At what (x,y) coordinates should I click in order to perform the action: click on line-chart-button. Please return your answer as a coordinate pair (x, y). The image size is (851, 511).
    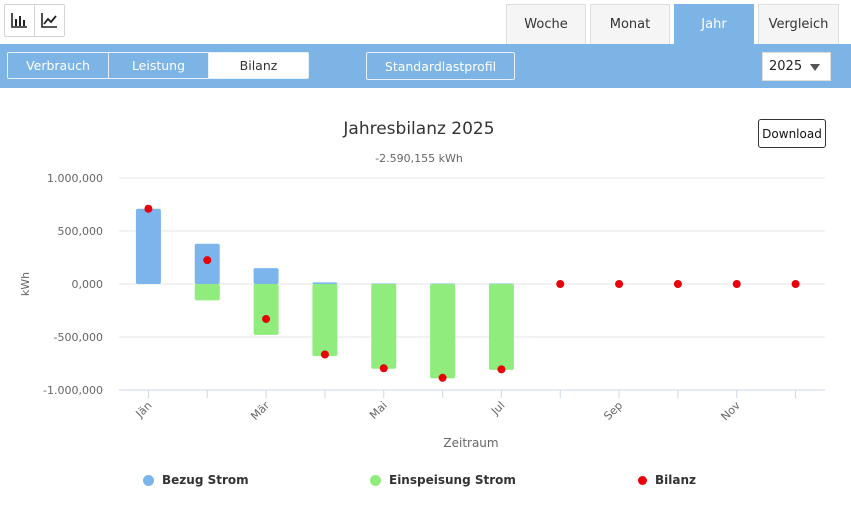
    Looking at the image, I should click on (49, 20).